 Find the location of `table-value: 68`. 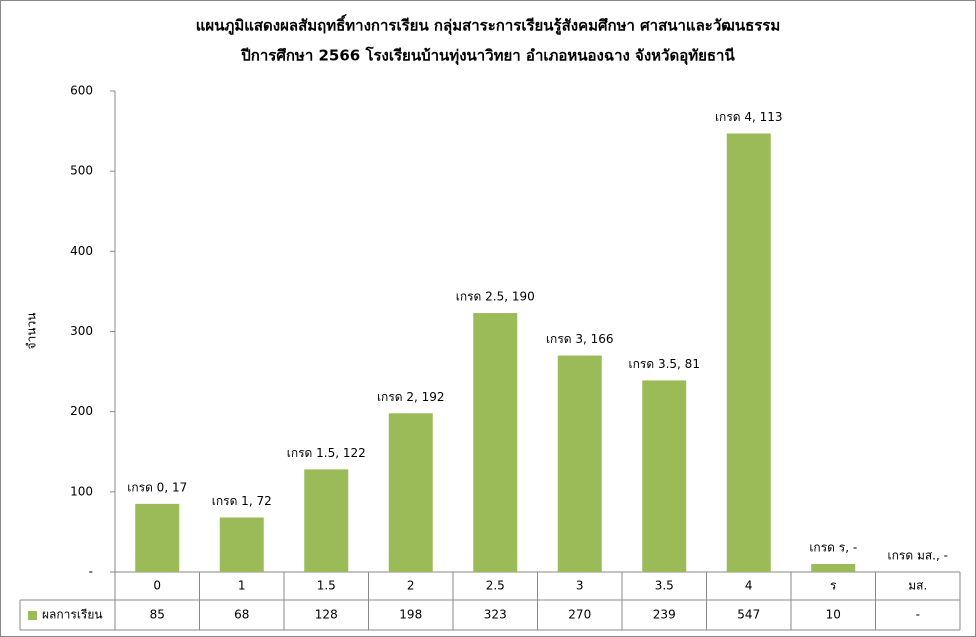

table-value: 68 is located at coordinates (241, 615).